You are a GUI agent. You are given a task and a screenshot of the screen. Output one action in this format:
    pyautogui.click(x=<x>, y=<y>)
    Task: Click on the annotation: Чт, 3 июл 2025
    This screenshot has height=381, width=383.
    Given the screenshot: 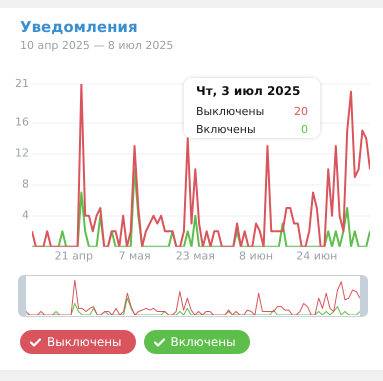 What is the action you would take?
    pyautogui.click(x=248, y=91)
    